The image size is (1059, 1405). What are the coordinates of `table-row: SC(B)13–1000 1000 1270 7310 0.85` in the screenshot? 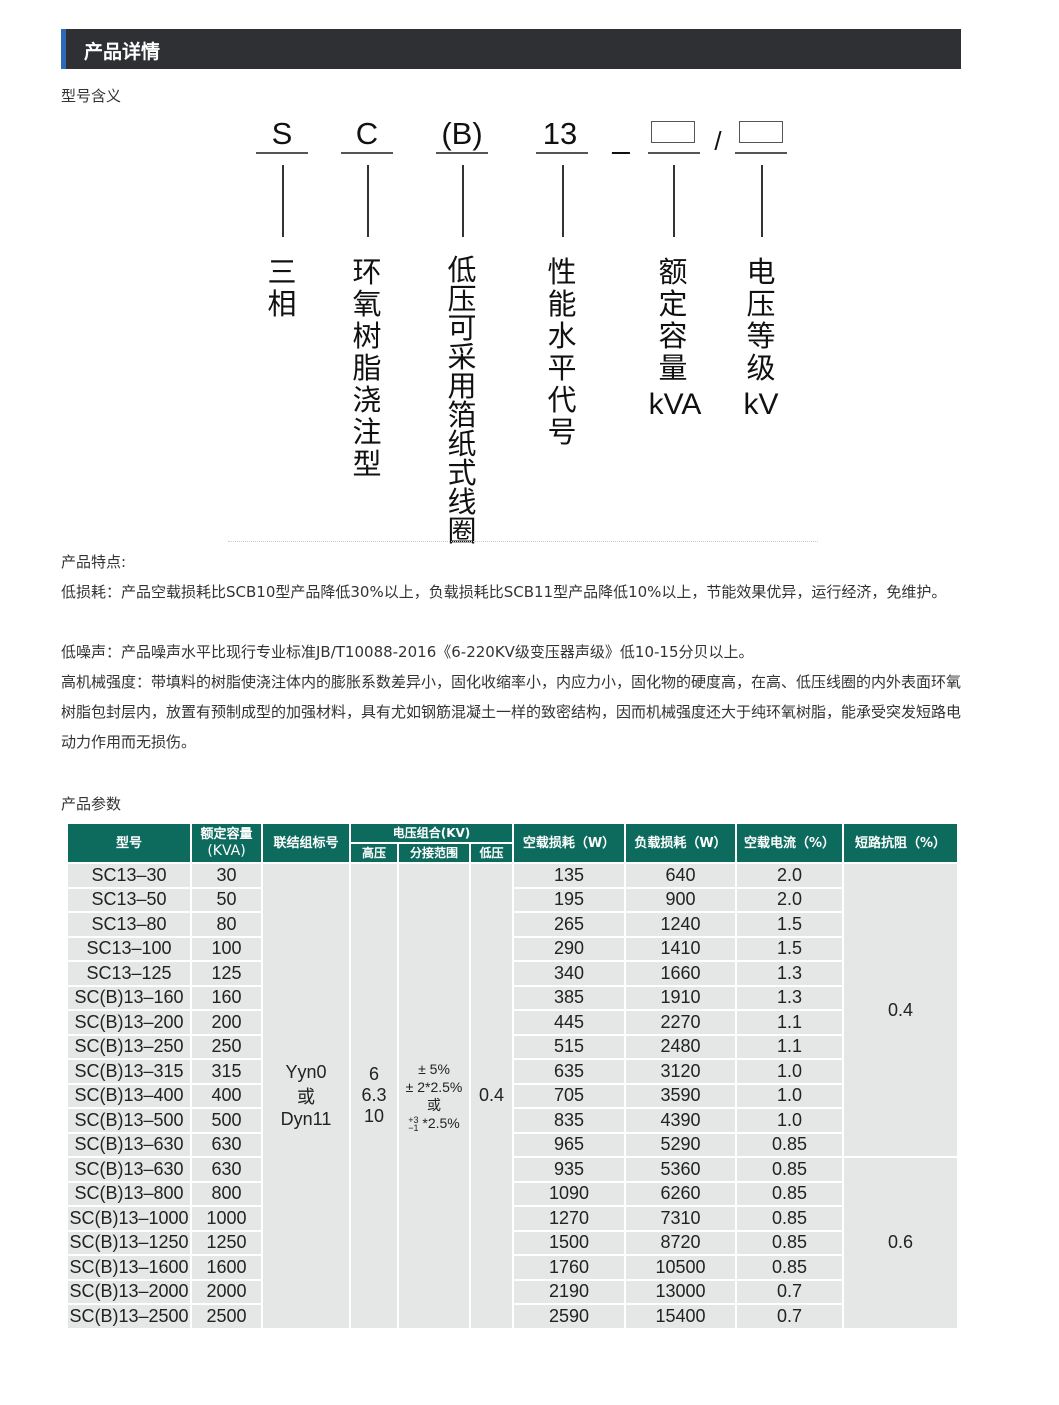 It's located at (512, 1218).